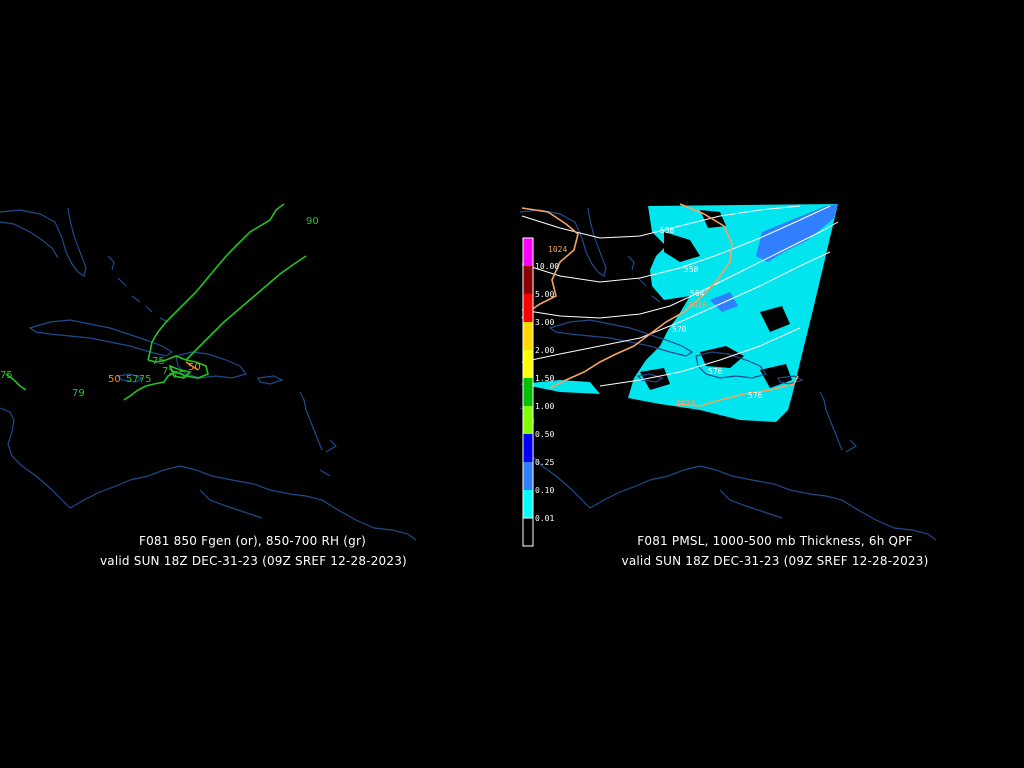  Describe the element at coordinates (252, 541) in the screenshot. I see `left-map-title: F081 850 Fgen (or), 850-700 RH (gr)` at that location.